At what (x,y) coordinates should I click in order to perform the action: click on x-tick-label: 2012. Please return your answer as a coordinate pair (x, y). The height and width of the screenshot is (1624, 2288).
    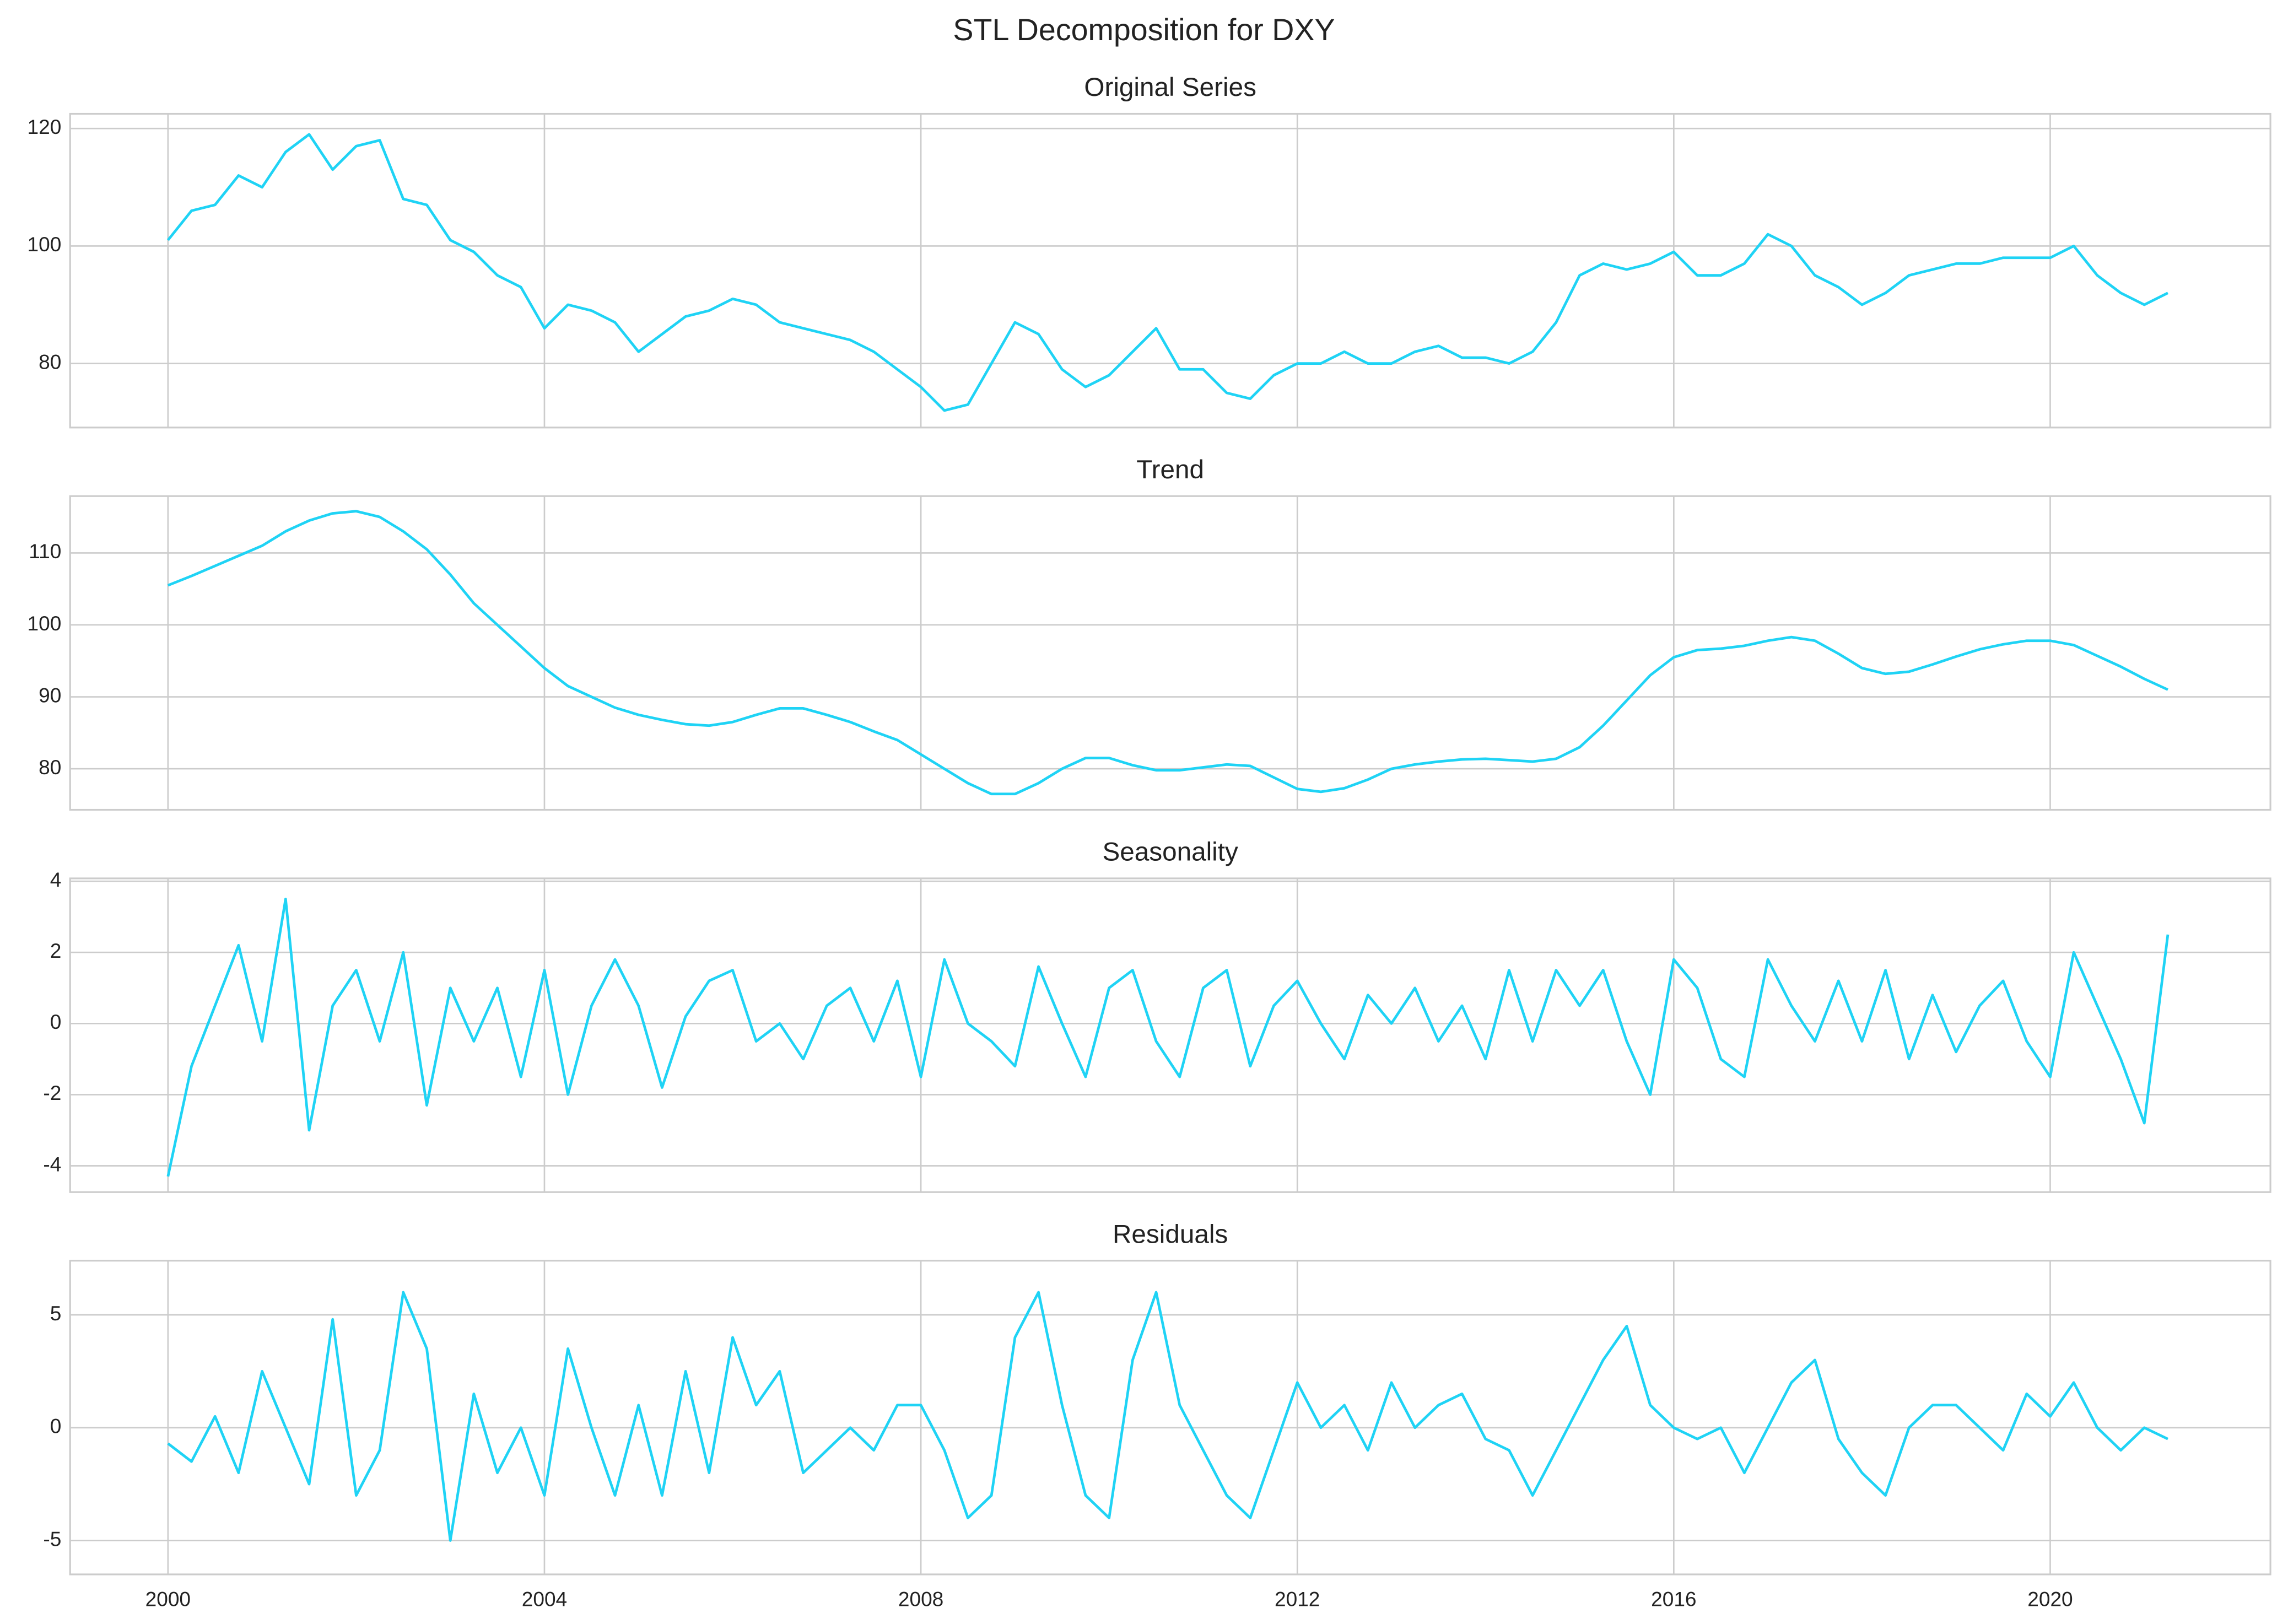
    Looking at the image, I should click on (1297, 1598).